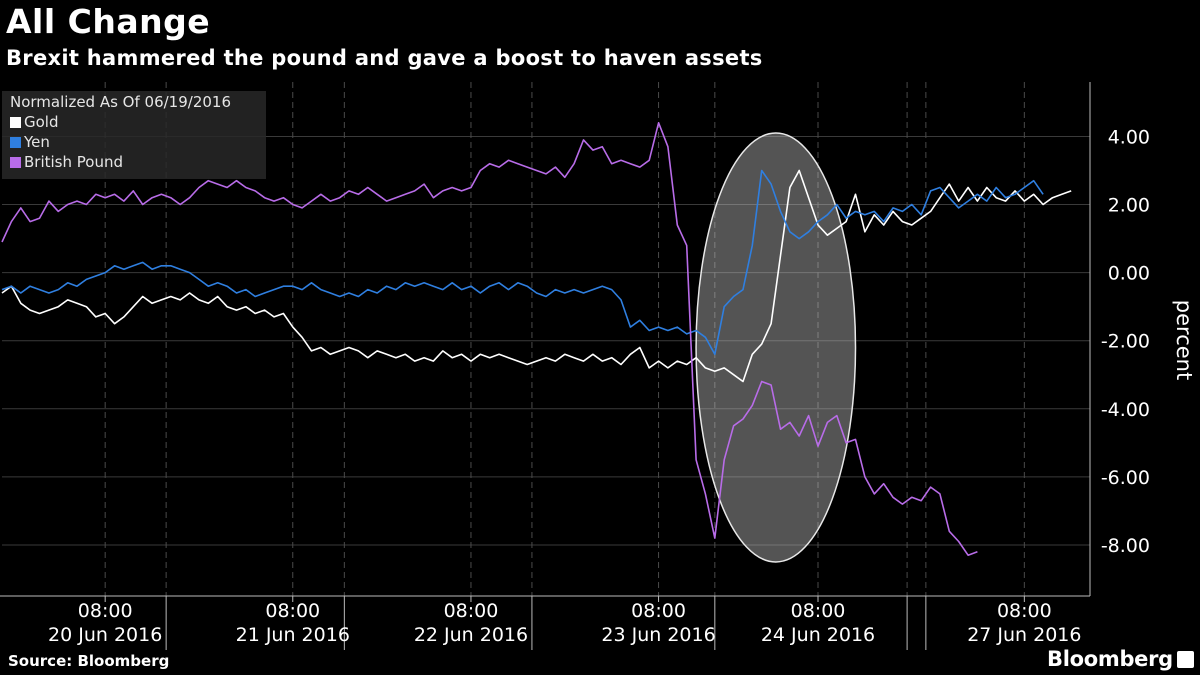 The height and width of the screenshot is (675, 1200). I want to click on legend-swatch-british-pound, so click(15, 162).